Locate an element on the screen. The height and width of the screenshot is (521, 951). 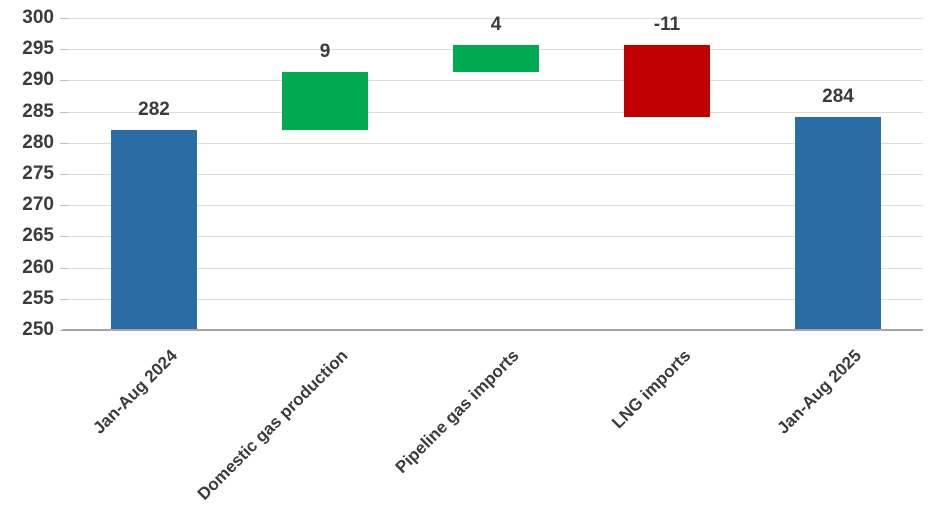
value-label-jan-aug-2025: 284 is located at coordinates (838, 96).